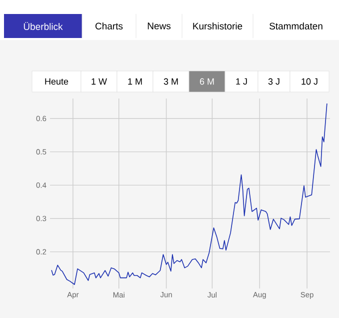  Describe the element at coordinates (135, 81) in the screenshot. I see `text: 1 M` at that location.